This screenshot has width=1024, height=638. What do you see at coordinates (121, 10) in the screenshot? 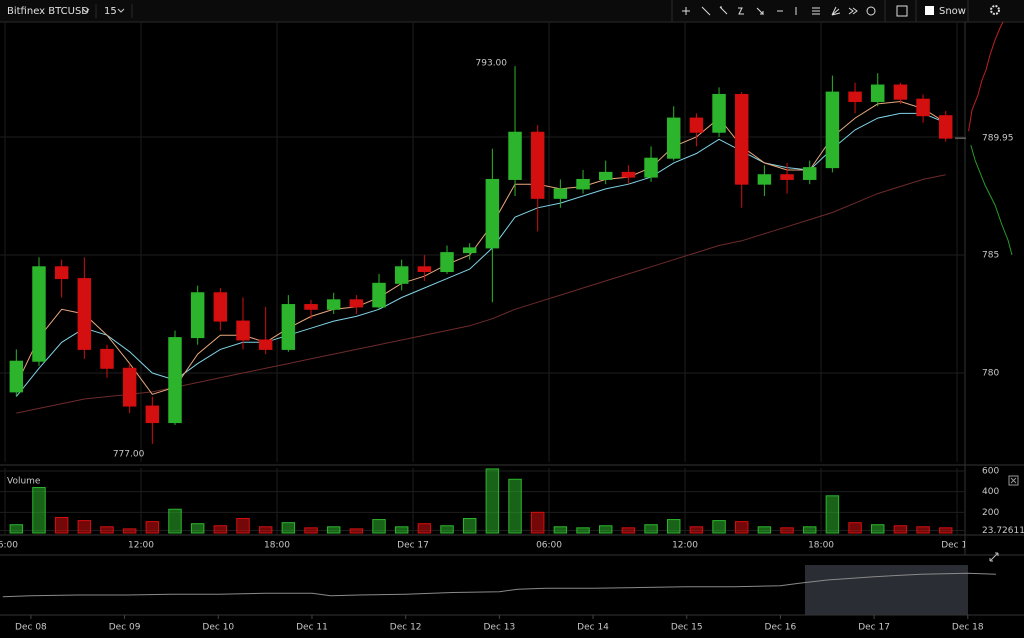
I see `dropdown-icon` at bounding box center [121, 10].